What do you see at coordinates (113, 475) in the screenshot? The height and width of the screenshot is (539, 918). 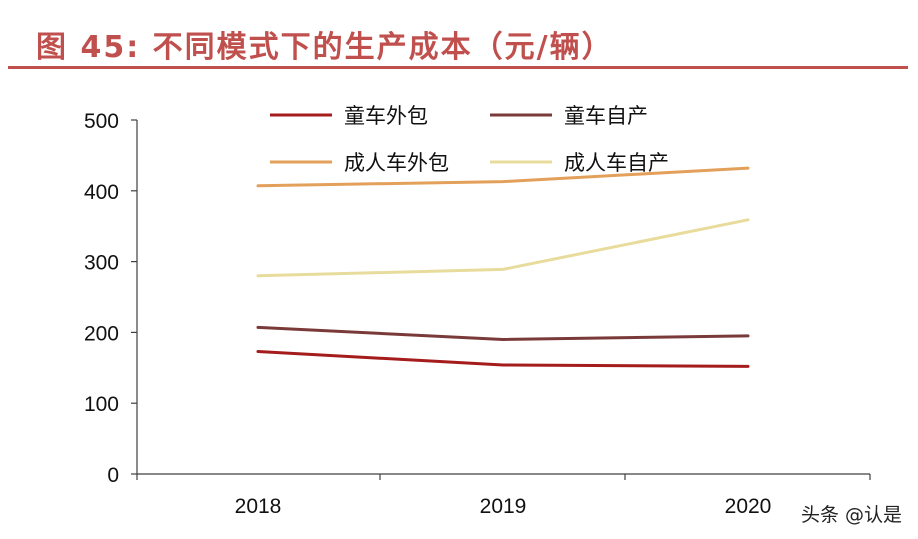 I see `y-tick-label: 0` at bounding box center [113, 475].